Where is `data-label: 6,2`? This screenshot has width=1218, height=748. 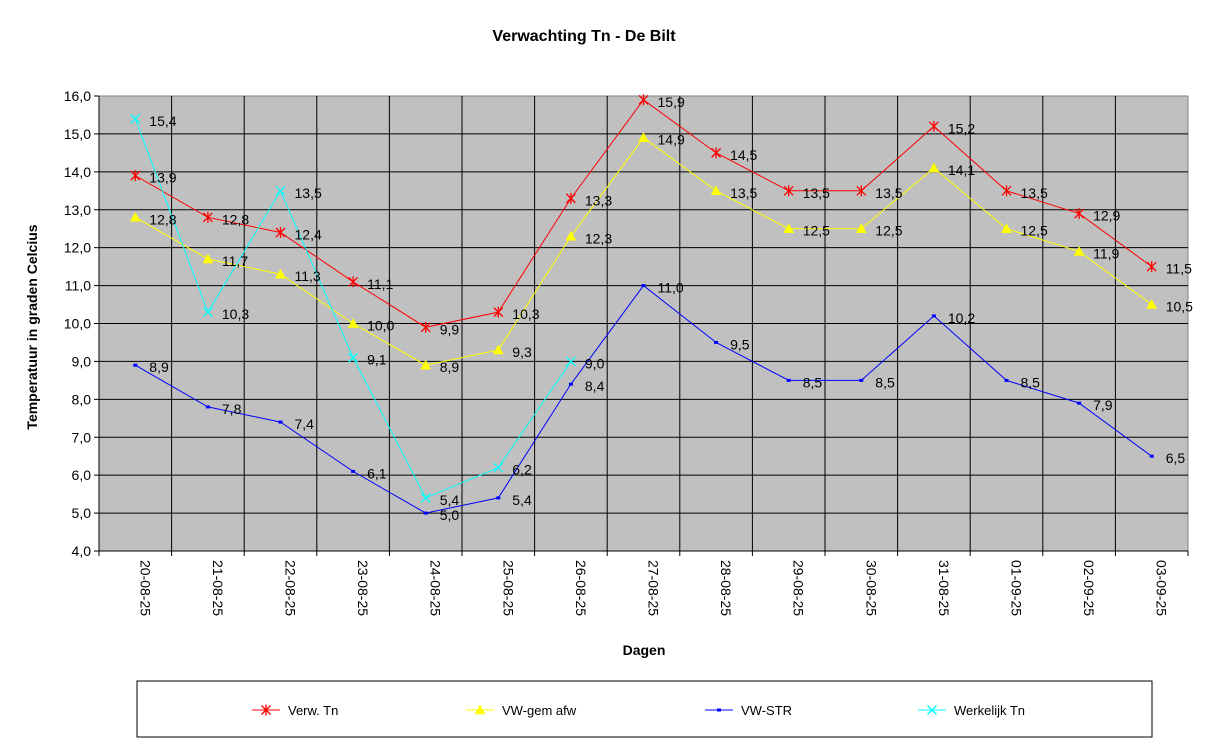
data-label: 6,2 is located at coordinates (522, 470).